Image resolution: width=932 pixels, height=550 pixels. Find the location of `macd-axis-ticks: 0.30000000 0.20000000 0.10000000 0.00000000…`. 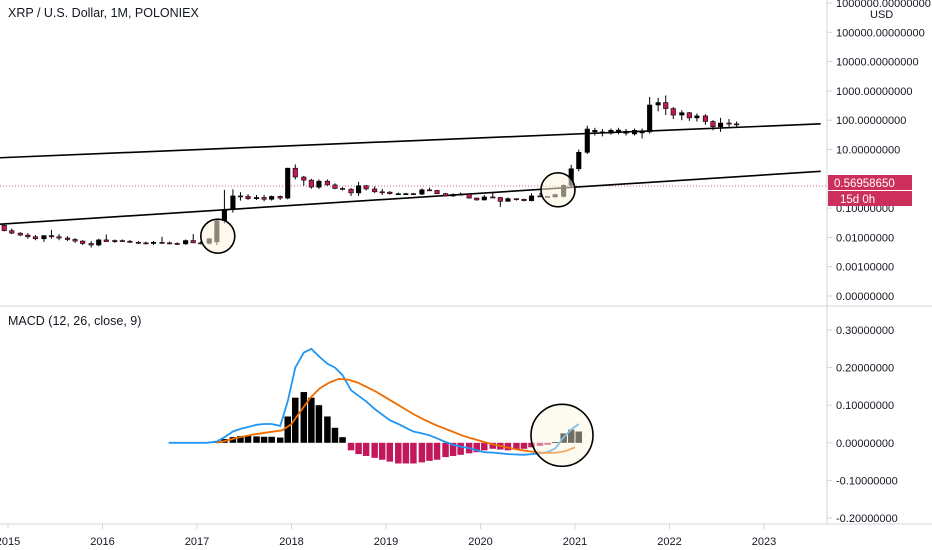

macd-axis-ticks: 0.30000000 0.20000000 0.10000000 0.00000000… is located at coordinates (862, 425).